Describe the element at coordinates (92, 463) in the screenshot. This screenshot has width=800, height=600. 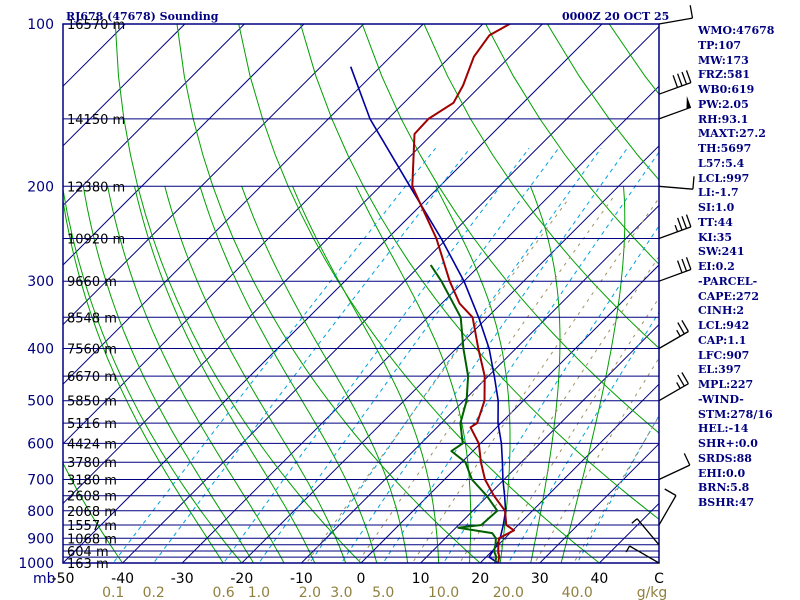
I see `height-label: 3780 m` at that location.